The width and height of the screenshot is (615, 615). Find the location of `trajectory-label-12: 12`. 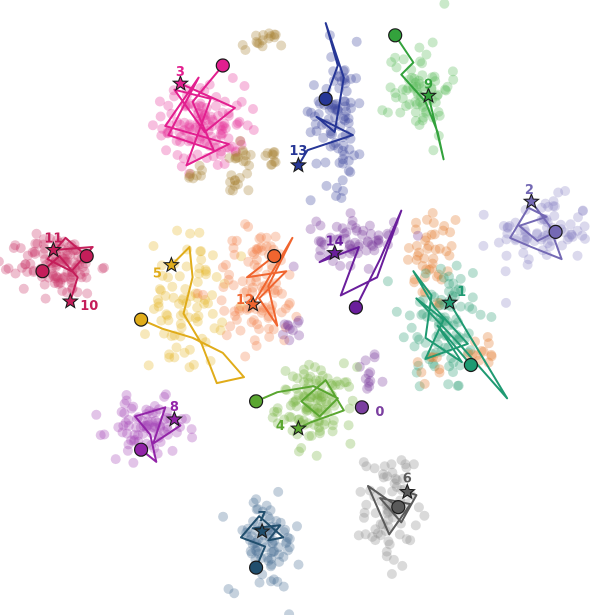

trajectory-label-12: 12 is located at coordinates (245, 300).